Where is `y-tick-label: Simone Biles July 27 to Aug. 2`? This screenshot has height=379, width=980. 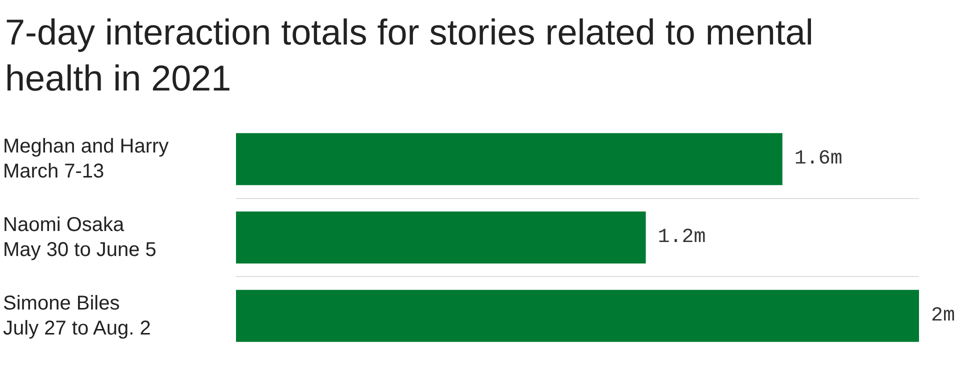 y-tick-label: Simone Biles July 27 to Aug. 2 is located at coordinates (77, 316).